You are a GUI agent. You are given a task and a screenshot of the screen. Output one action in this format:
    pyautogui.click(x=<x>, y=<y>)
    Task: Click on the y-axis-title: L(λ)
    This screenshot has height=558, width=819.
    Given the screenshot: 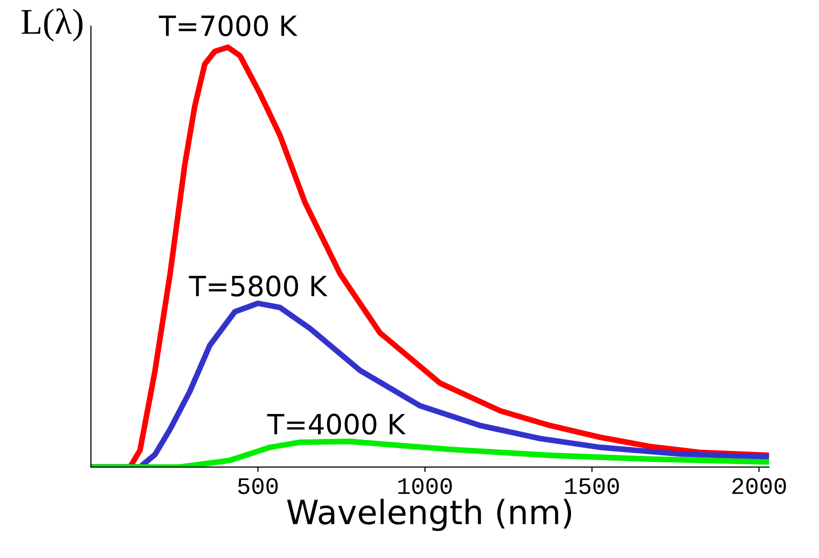 What is the action you would take?
    pyautogui.click(x=52, y=25)
    